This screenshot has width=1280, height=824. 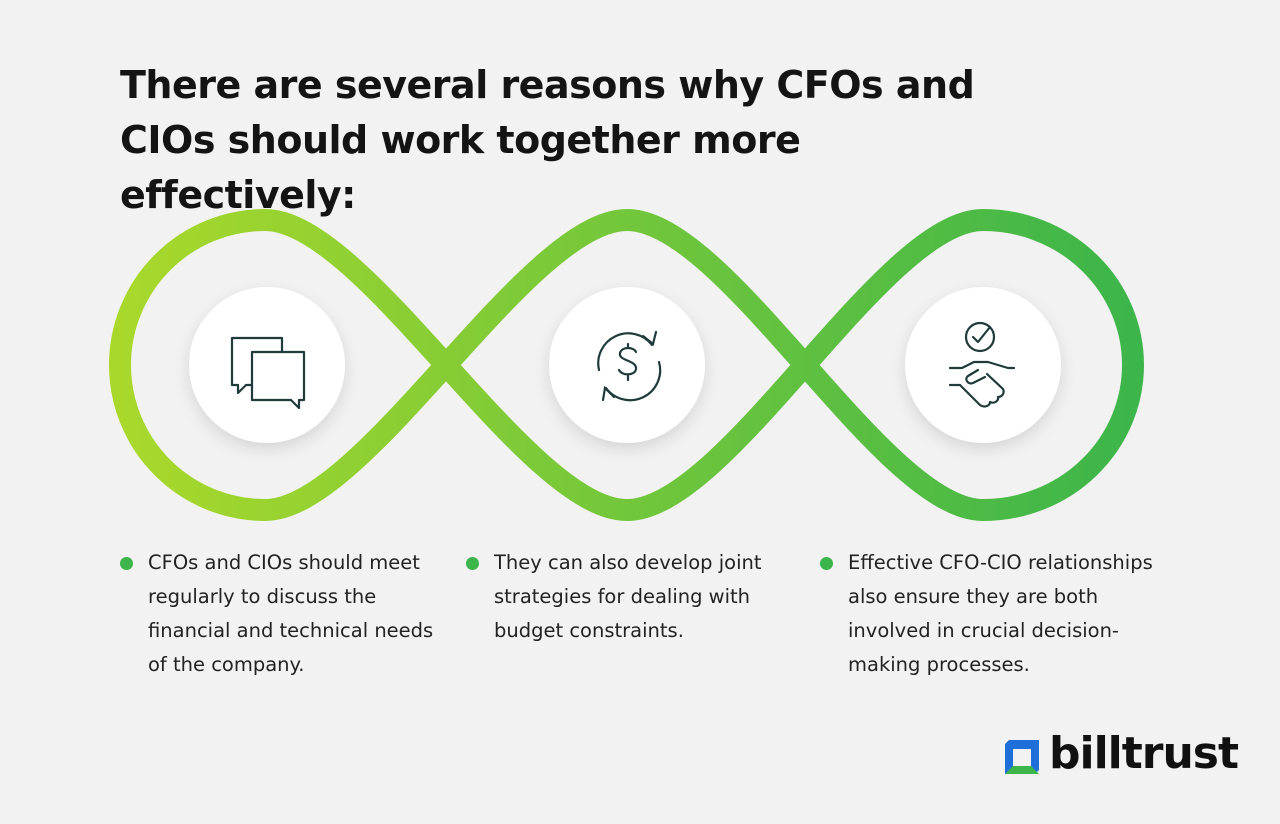 What do you see at coordinates (1022, 757) in the screenshot?
I see `logo-mark` at bounding box center [1022, 757].